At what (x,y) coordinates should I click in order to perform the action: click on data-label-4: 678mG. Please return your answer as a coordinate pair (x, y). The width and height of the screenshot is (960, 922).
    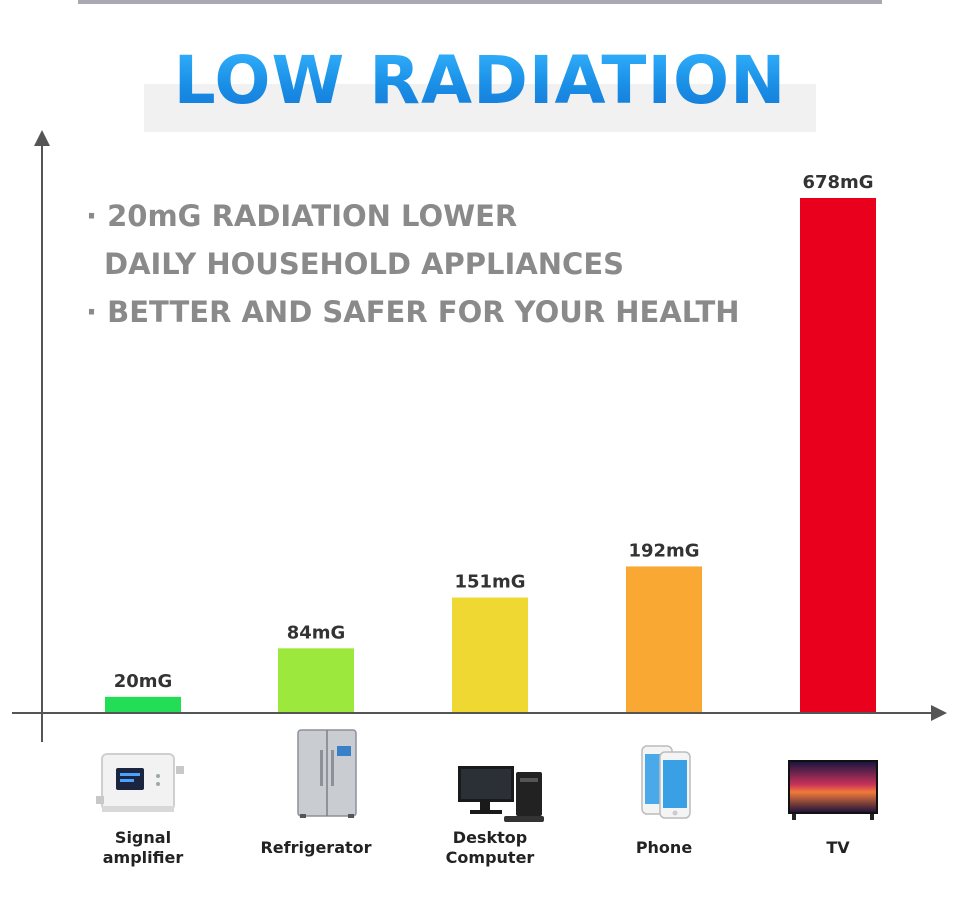
    Looking at the image, I should click on (837, 182).